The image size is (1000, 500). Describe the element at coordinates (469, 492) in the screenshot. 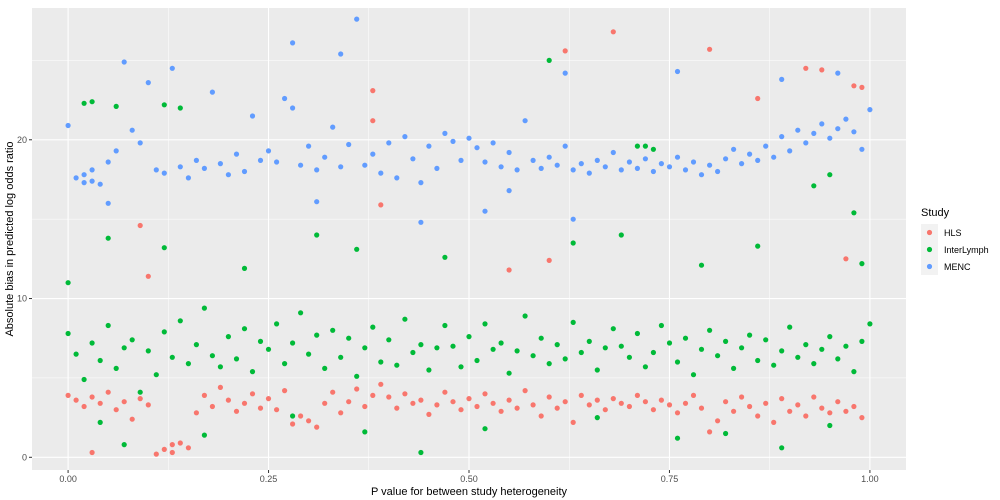

I see `x-axis-title: P value for between study heterogeneity` at that location.